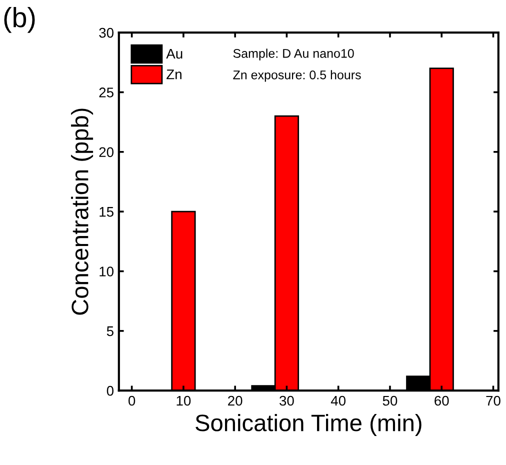 The width and height of the screenshot is (506, 465). What do you see at coordinates (287, 401) in the screenshot?
I see `x-tick-label: 30` at bounding box center [287, 401].